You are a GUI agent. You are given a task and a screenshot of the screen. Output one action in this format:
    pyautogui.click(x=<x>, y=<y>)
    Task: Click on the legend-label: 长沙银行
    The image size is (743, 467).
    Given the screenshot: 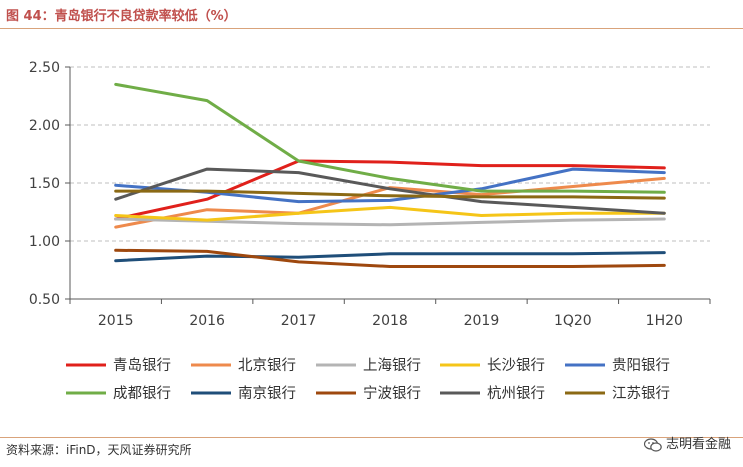 What is the action you would take?
    pyautogui.click(x=516, y=365)
    